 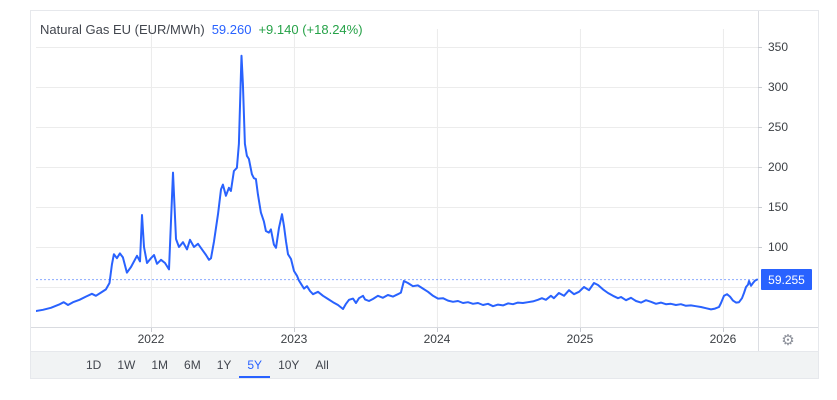 What do you see at coordinates (786, 280) in the screenshot?
I see `last-price-badge: 59.255` at bounding box center [786, 280].